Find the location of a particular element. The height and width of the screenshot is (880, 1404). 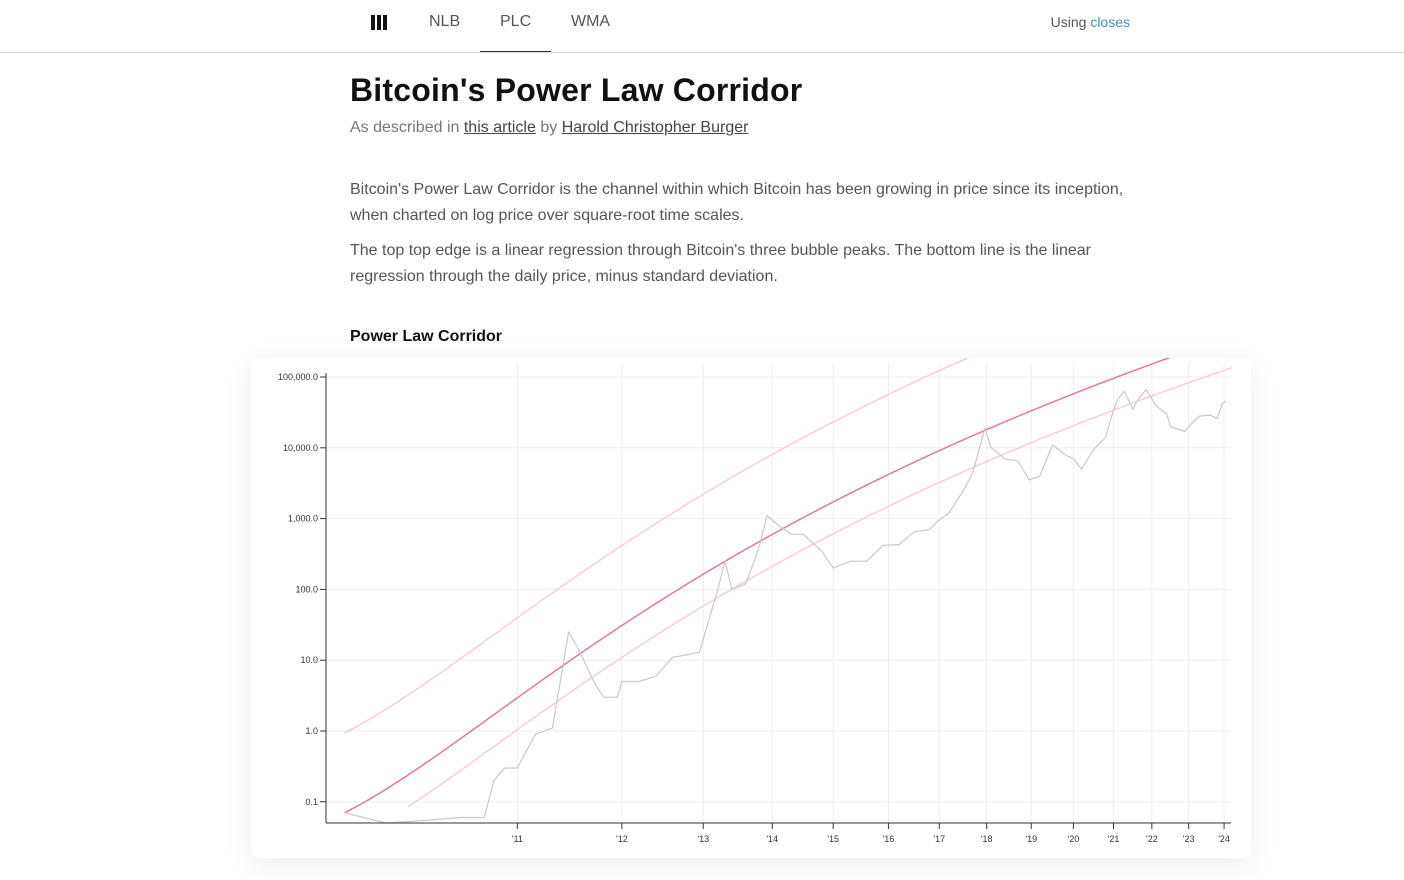

y-tick-label: 0.1 is located at coordinates (311, 802).